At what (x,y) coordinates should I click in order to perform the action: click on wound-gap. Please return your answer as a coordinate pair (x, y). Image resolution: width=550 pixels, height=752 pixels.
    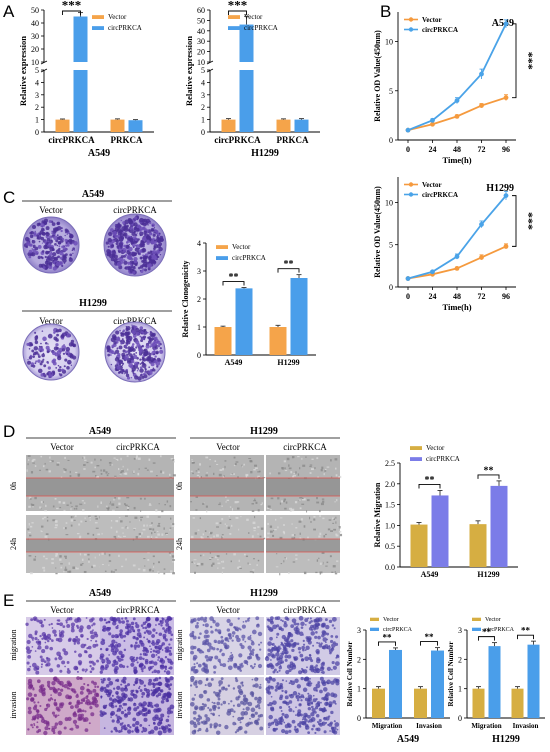
    Looking at the image, I should click on (227, 545).